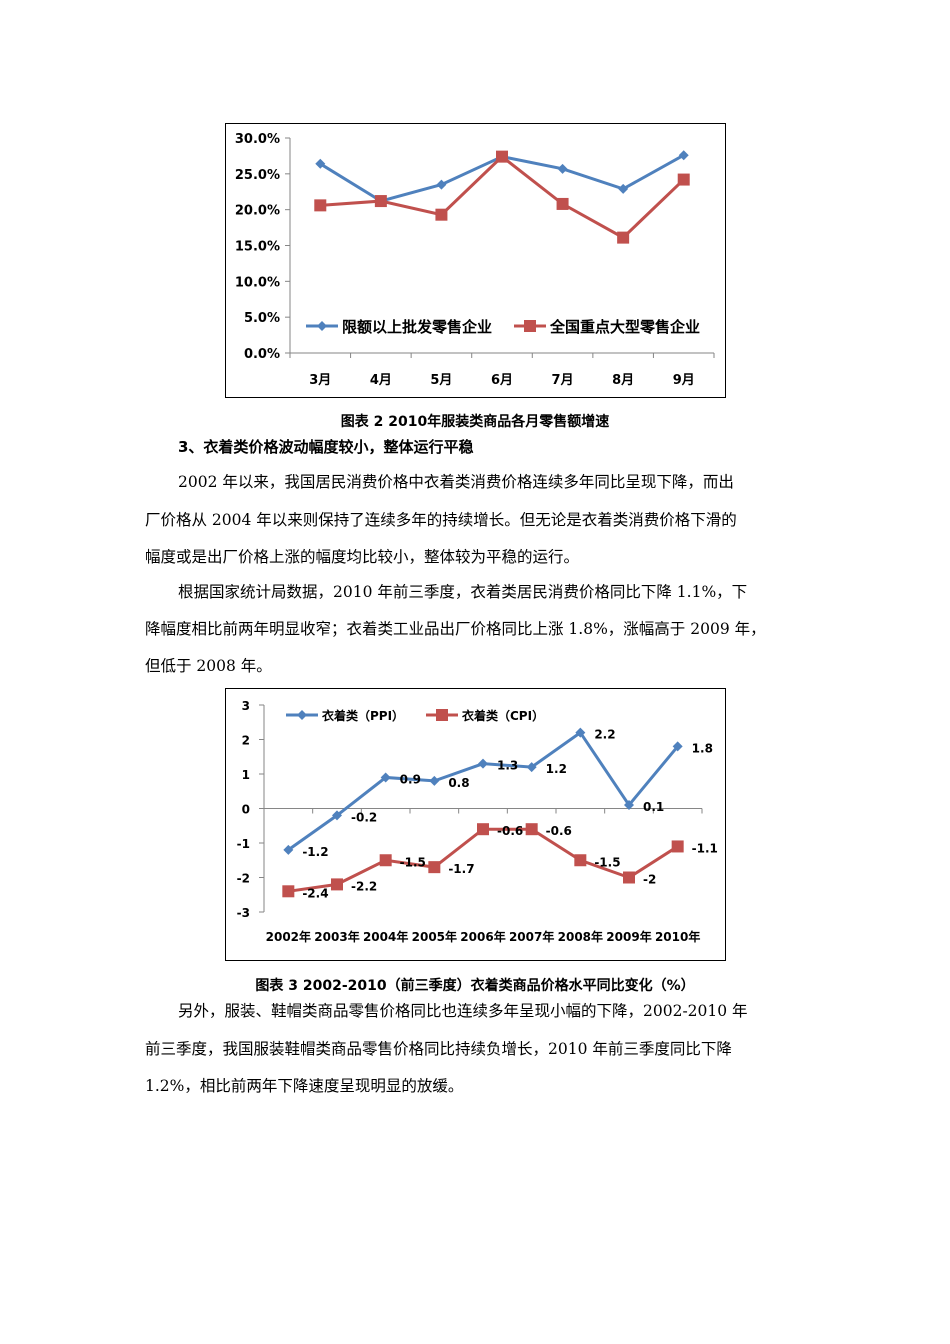  Describe the element at coordinates (649, 880) in the screenshot. I see `data-label: -2` at that location.